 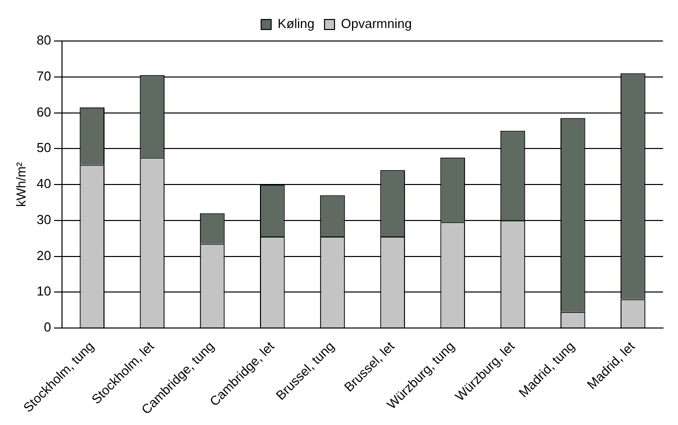 What do you see at coordinates (44, 255) in the screenshot?
I see `y-tick-label: 20` at bounding box center [44, 255].